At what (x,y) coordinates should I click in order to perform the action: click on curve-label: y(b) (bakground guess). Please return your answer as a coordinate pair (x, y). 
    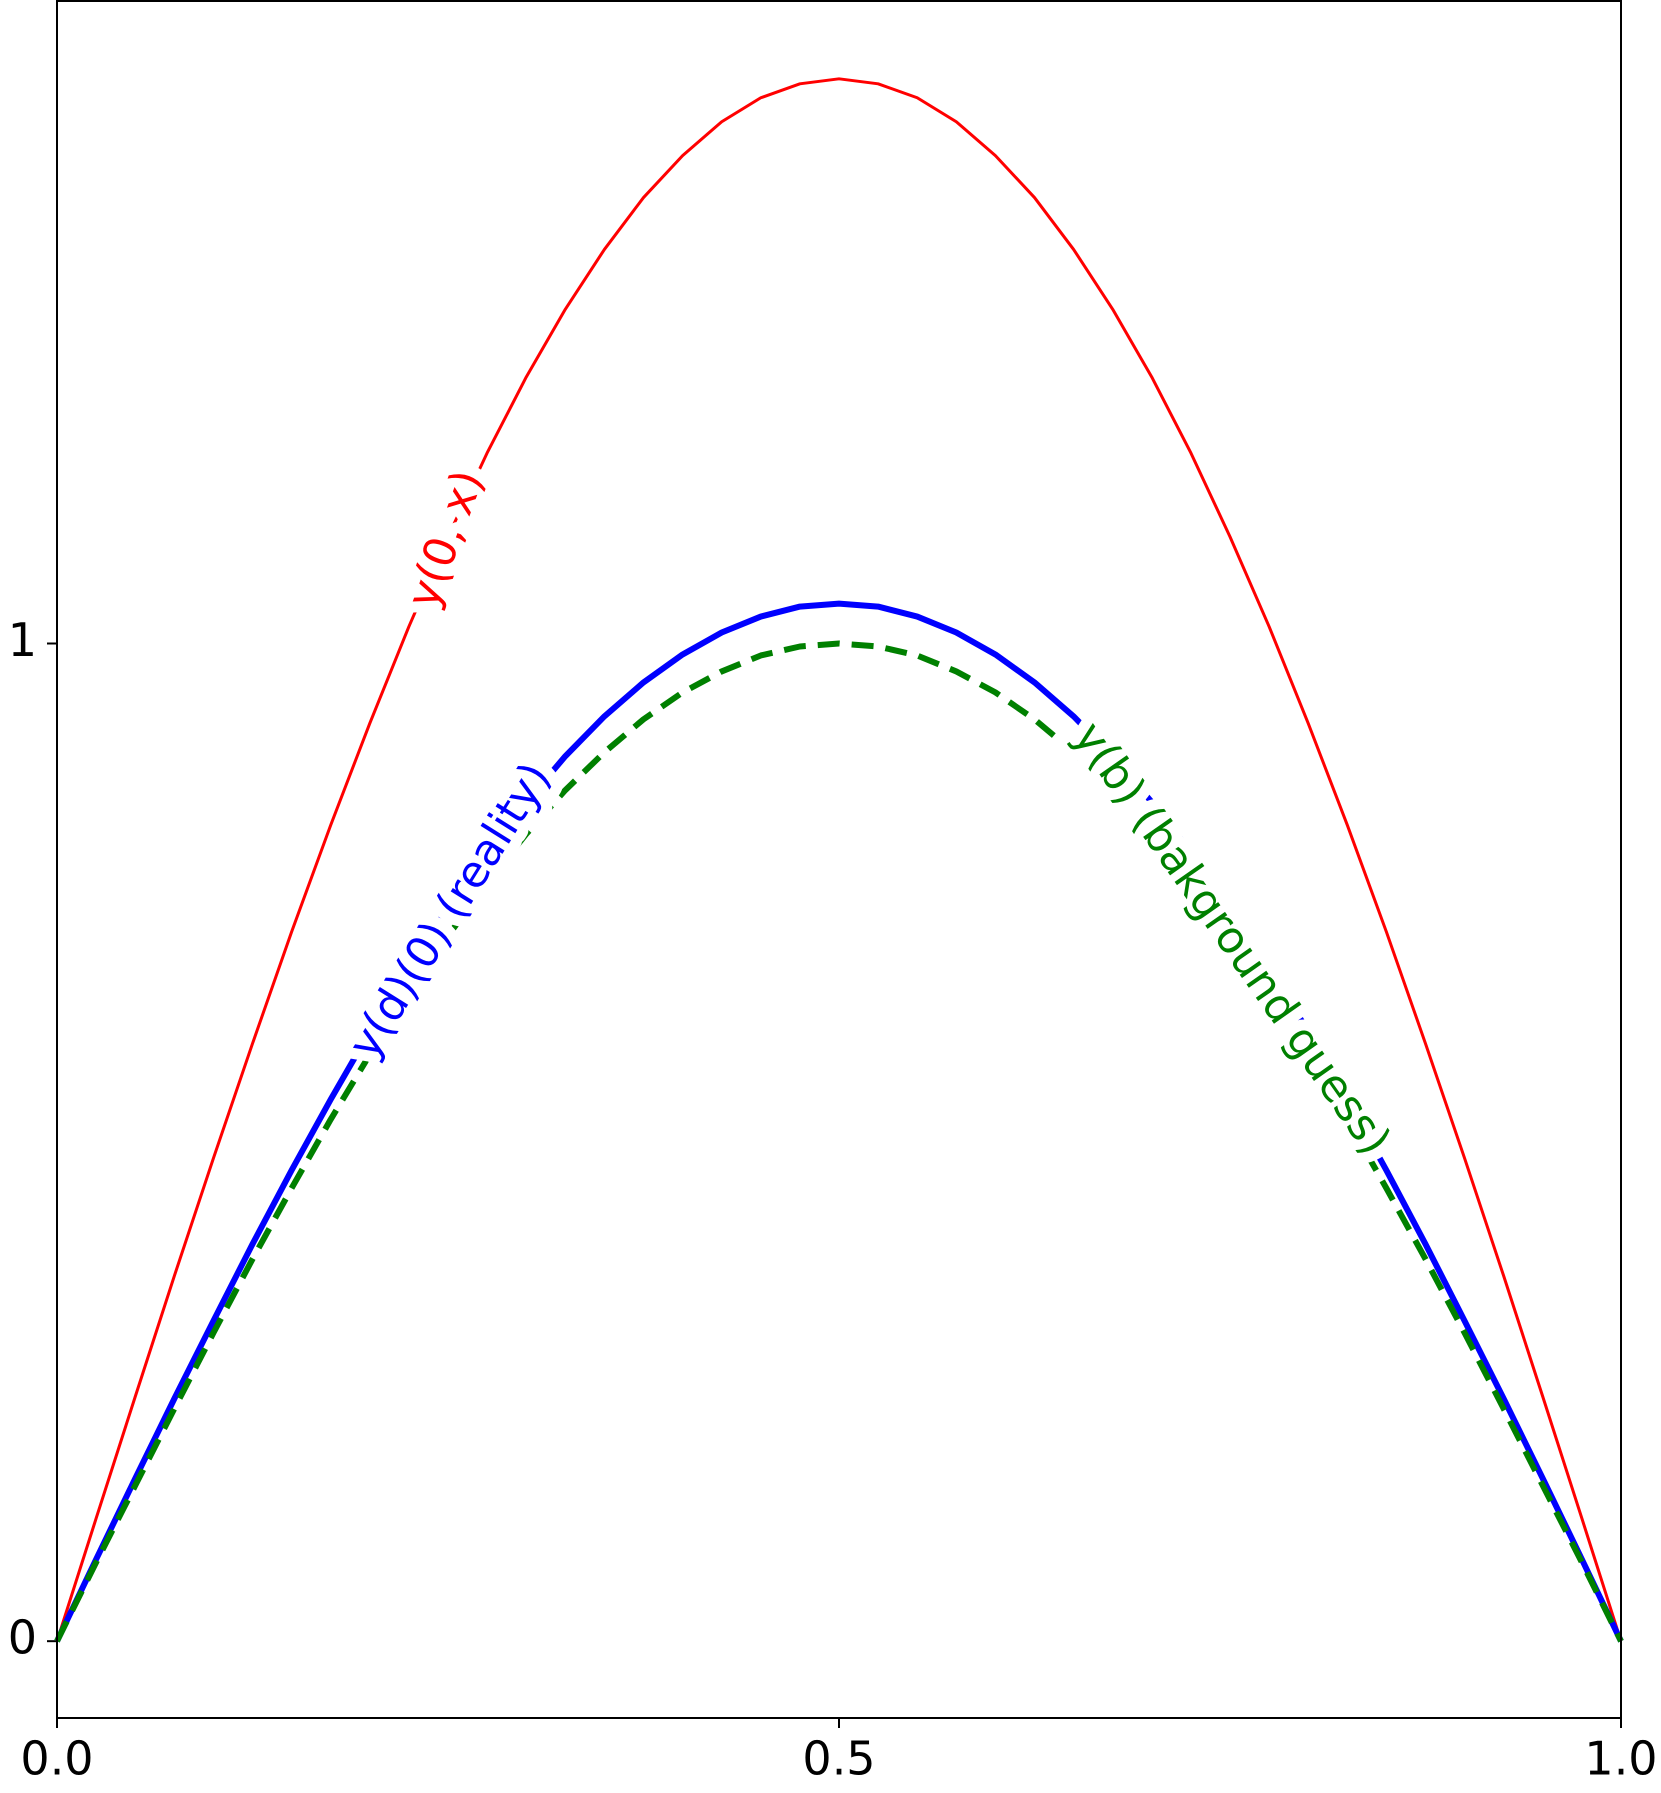
    Looking at the image, I should click on (1231, 938).